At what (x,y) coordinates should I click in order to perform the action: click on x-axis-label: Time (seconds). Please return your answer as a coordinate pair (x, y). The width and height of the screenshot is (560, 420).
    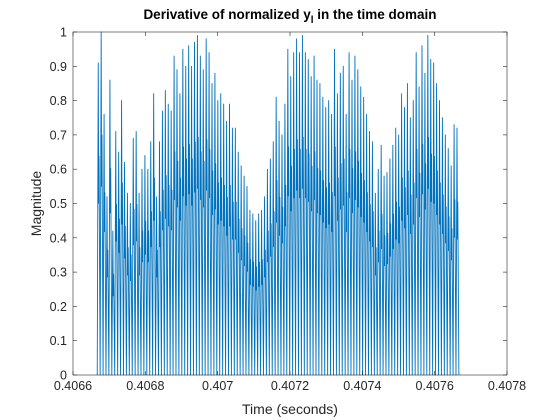
    Looking at the image, I should click on (290, 409).